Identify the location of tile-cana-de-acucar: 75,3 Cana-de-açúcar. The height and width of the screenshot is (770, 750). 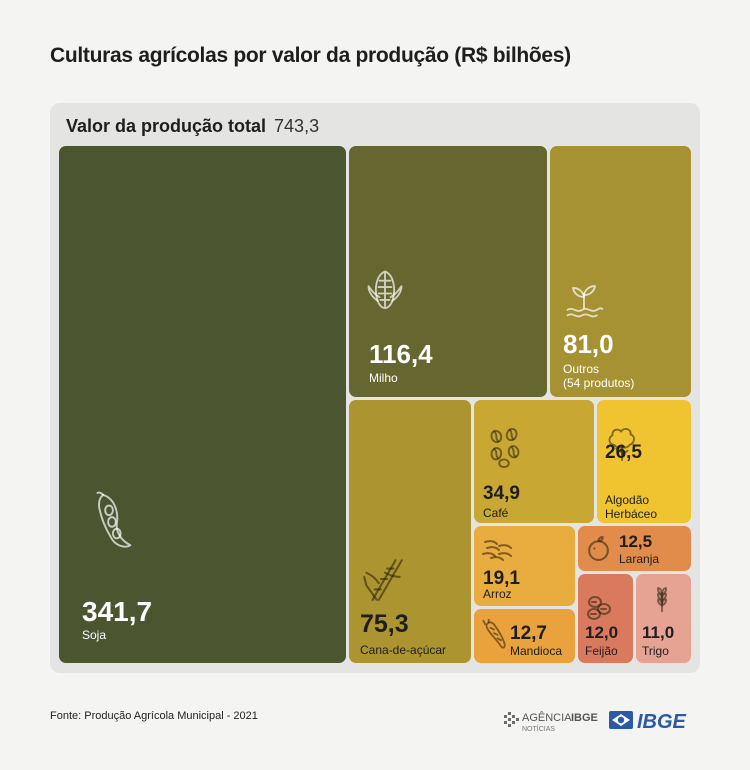
(410, 531).